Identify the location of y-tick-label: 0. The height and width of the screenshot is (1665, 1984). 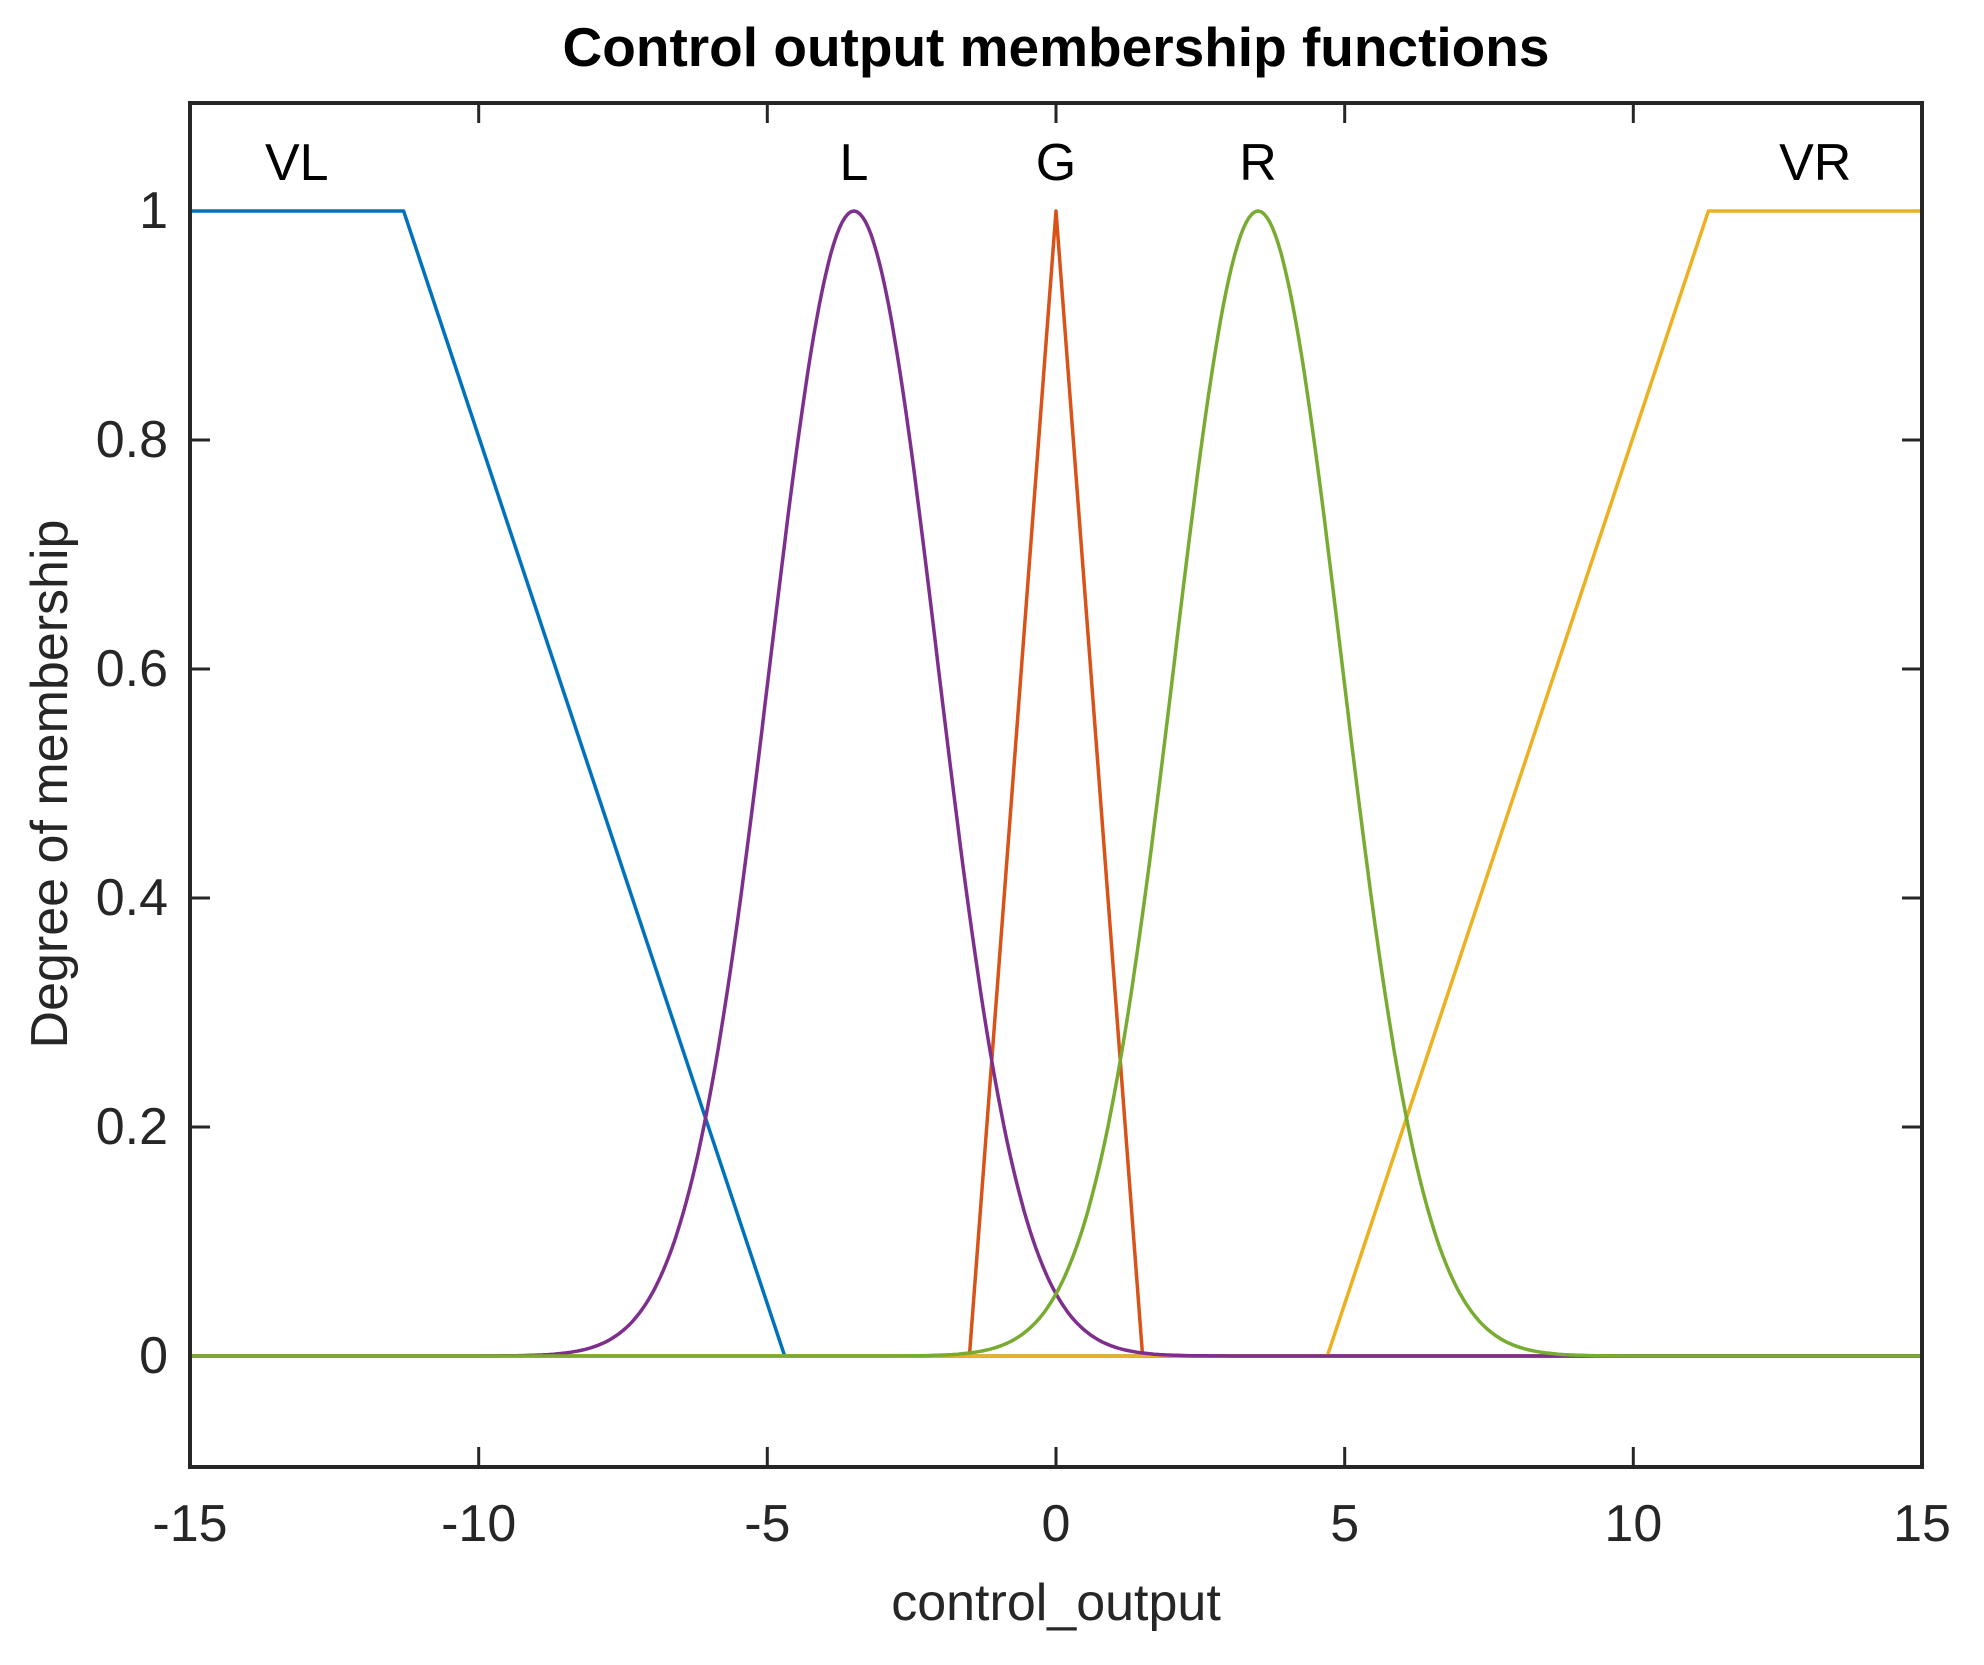
(153, 1356).